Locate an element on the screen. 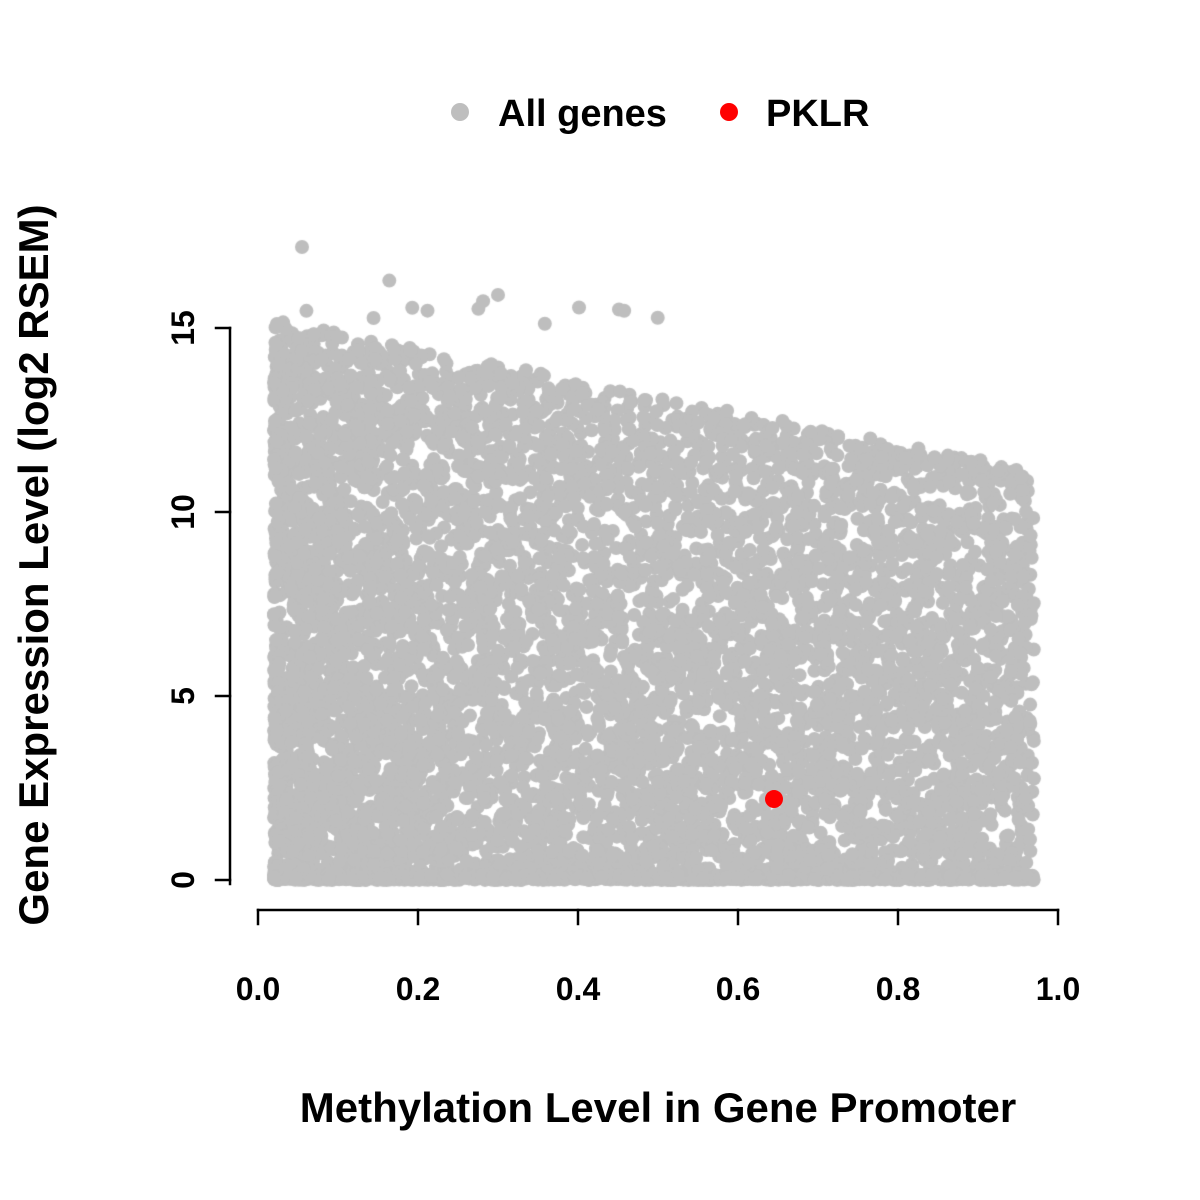  legend-label-pklr: PKLR is located at coordinates (817, 114).